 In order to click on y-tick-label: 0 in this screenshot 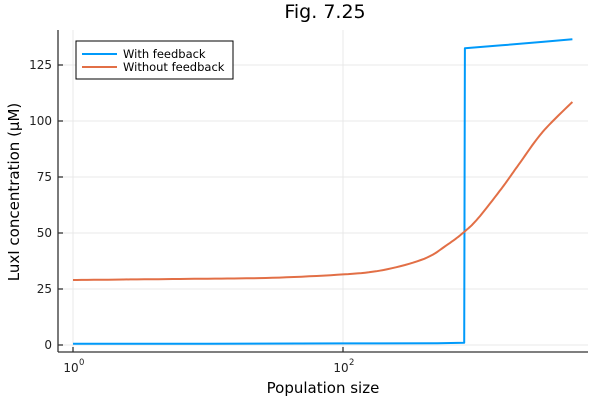, I will do `click(48, 345)`.